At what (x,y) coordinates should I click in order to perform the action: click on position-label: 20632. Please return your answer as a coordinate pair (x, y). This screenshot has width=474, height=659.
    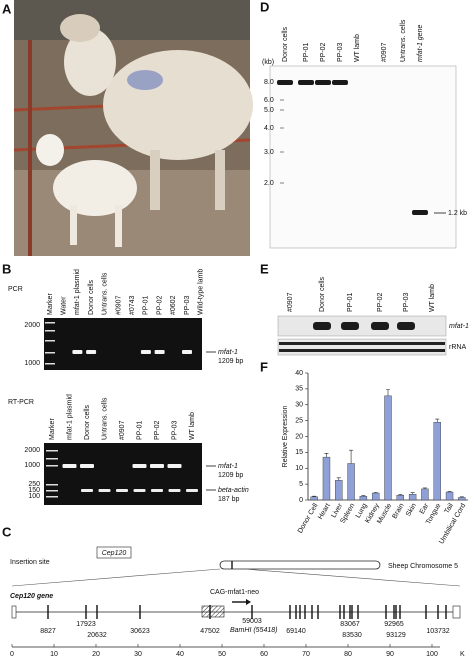
    Looking at the image, I should click on (97, 635).